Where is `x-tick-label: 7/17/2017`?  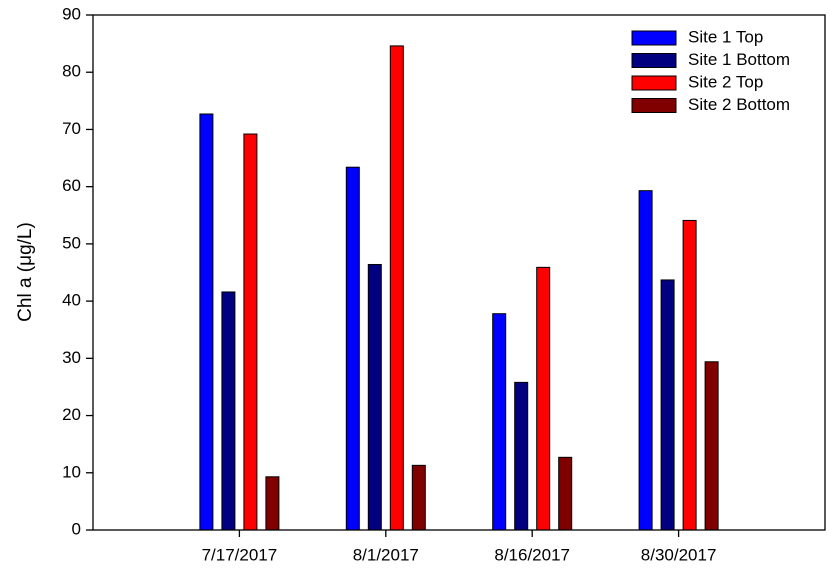
x-tick-label: 7/17/2017 is located at coordinates (240, 554).